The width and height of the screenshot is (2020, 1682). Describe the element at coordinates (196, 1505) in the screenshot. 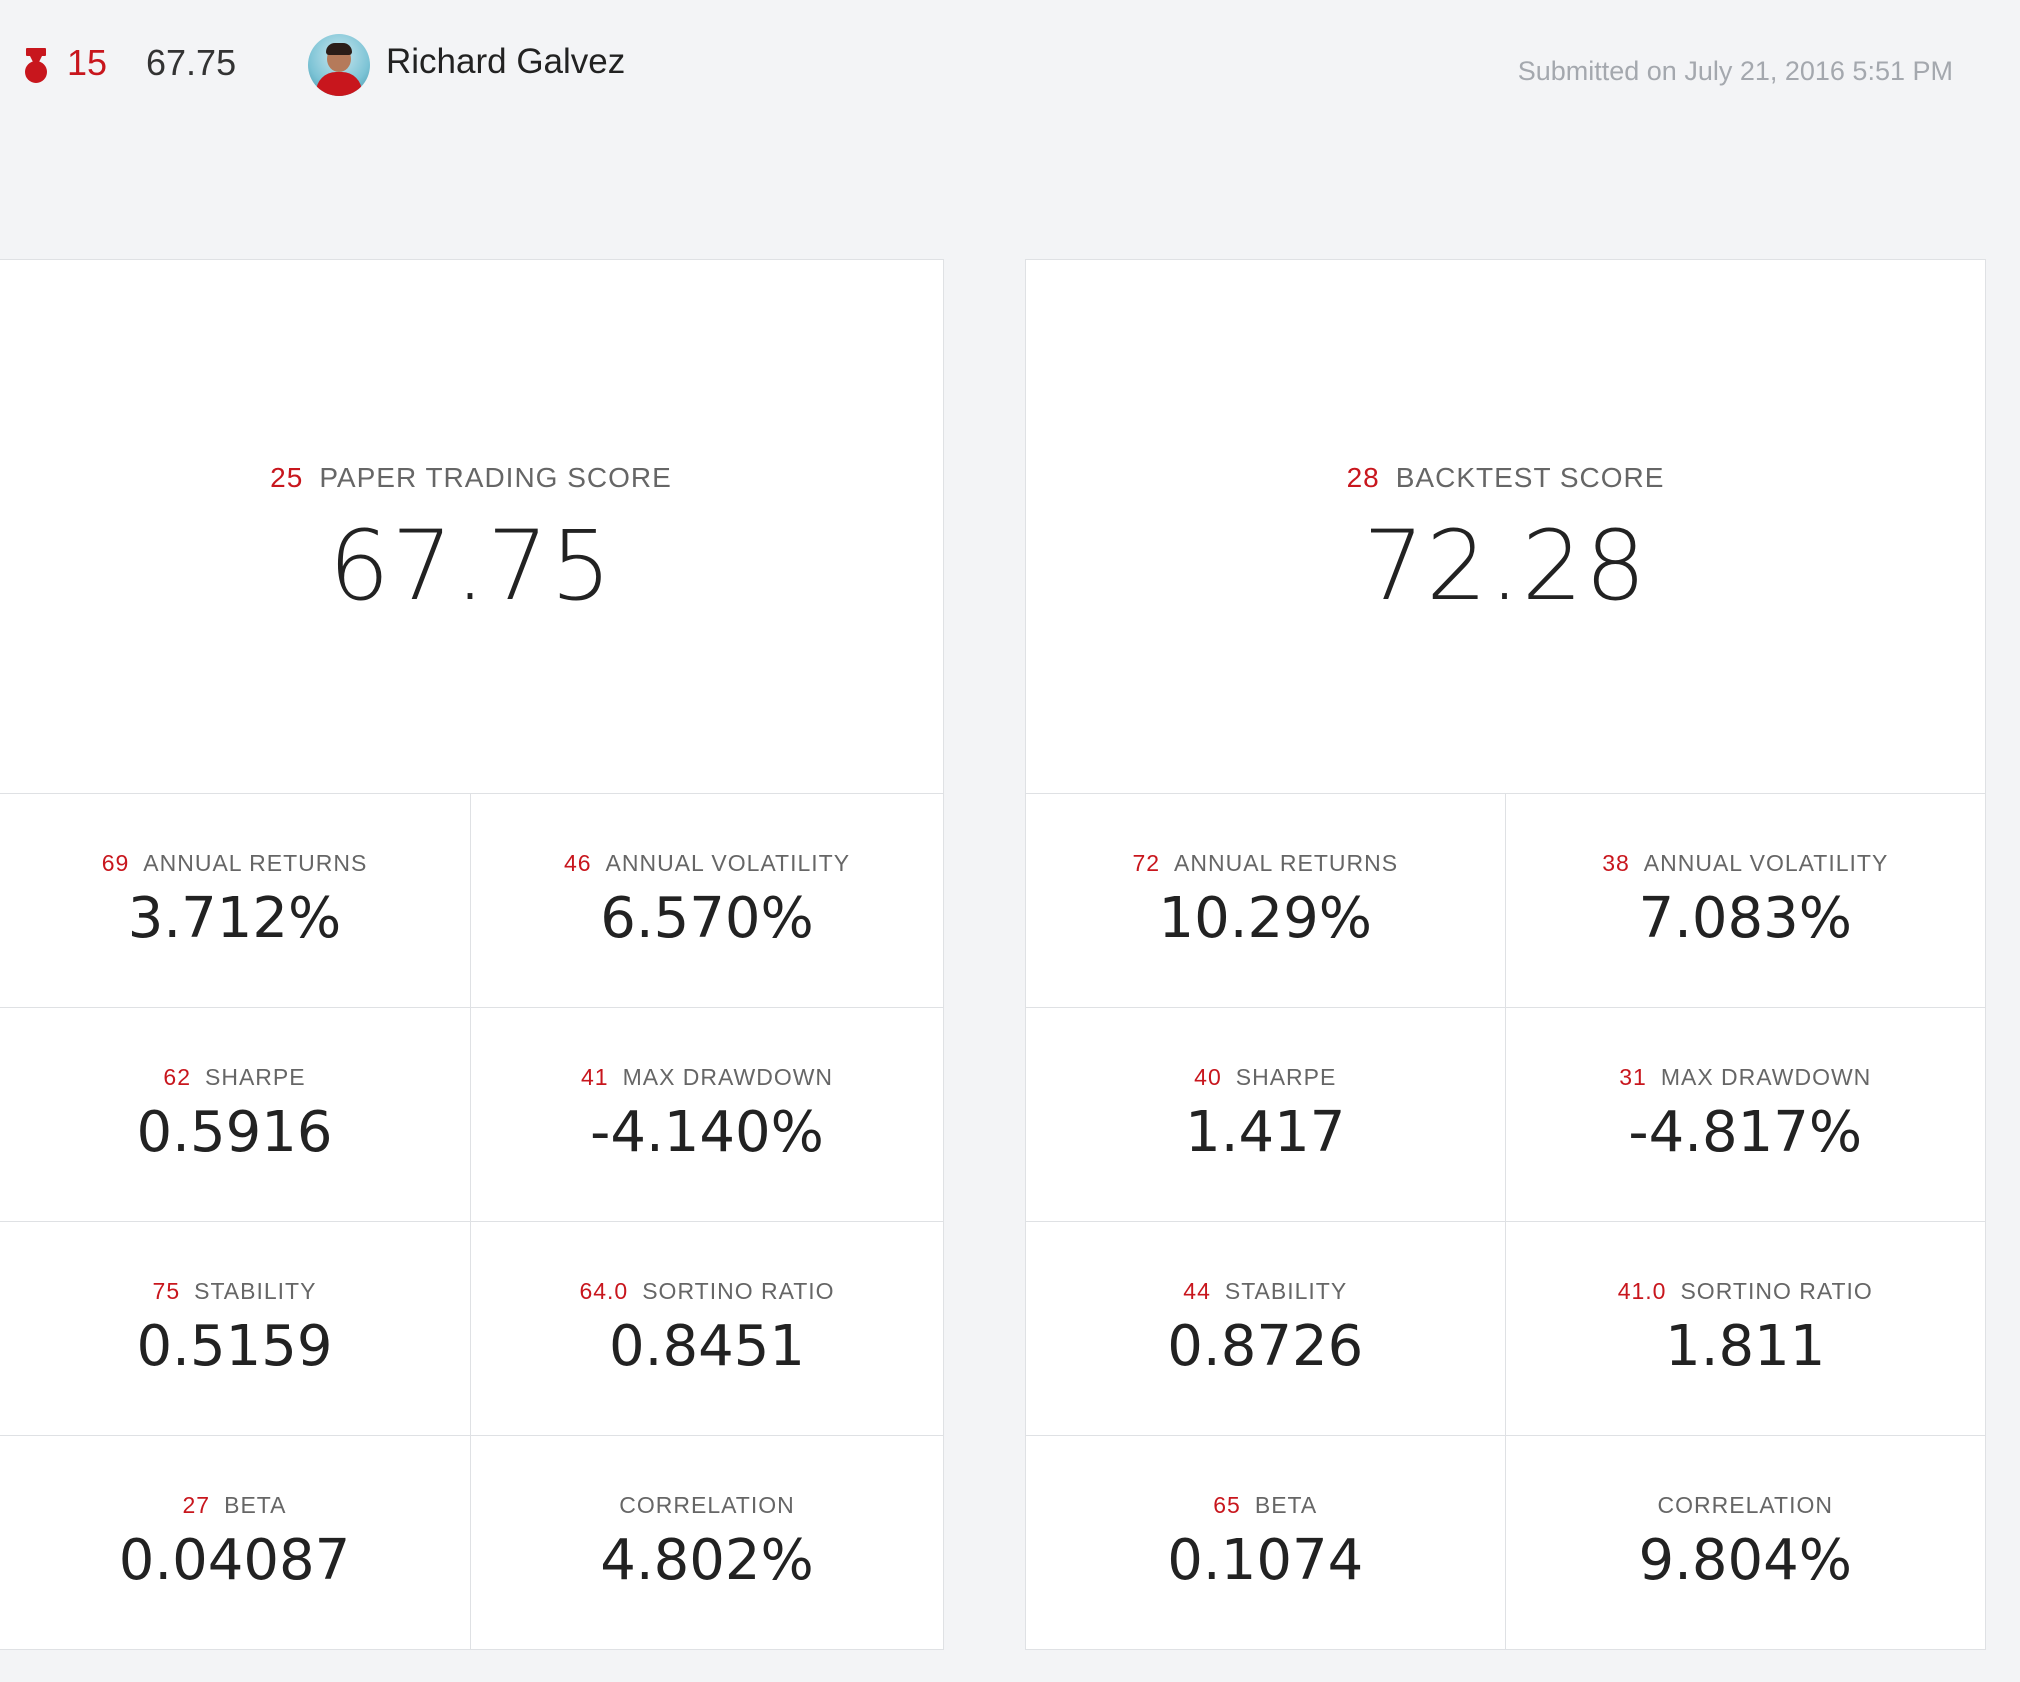

I see `metric-rank: 27` at that location.